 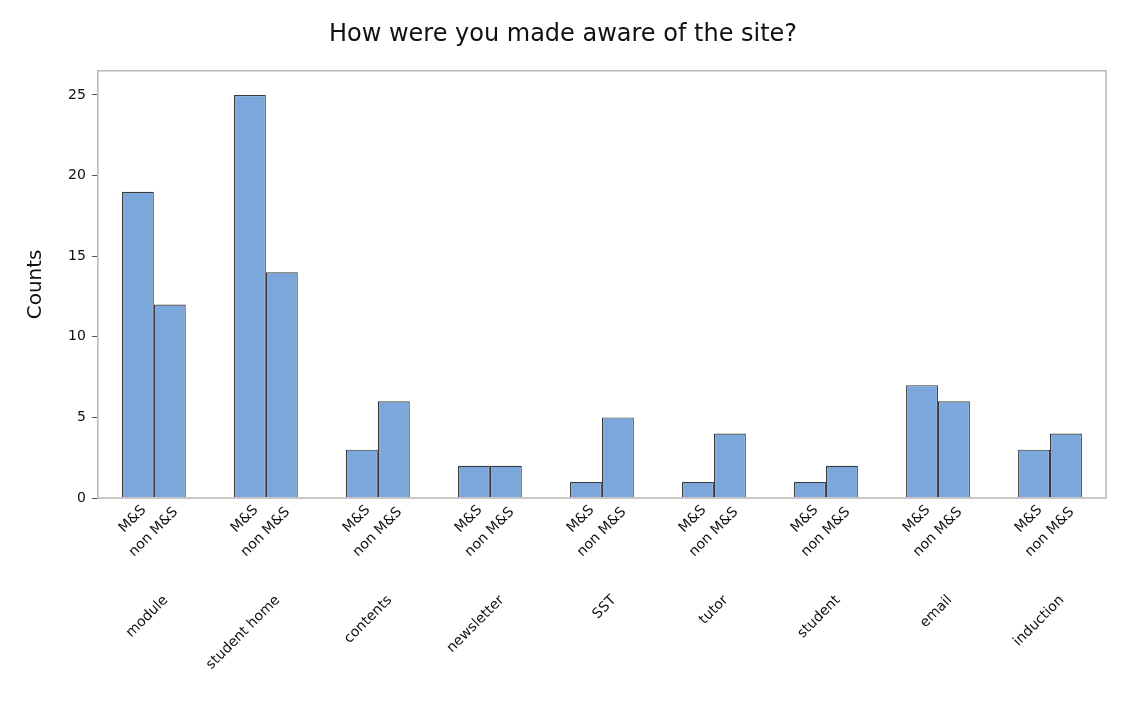 What do you see at coordinates (81, 416) in the screenshot?
I see `y-tick-label: 5` at bounding box center [81, 416].